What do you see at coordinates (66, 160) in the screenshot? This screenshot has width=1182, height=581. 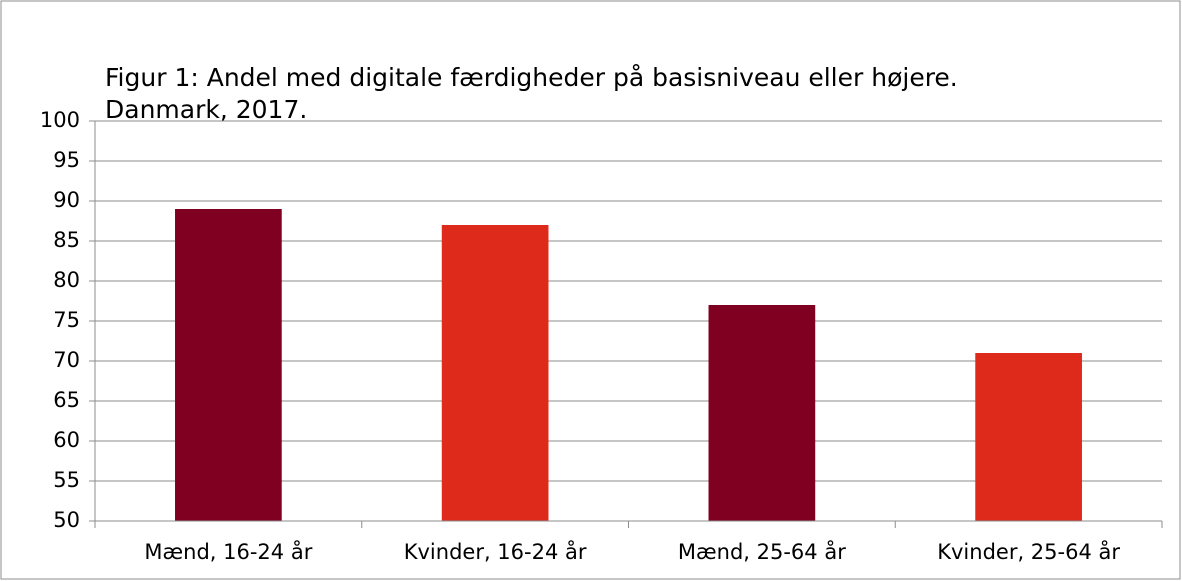 I see `y-tick-label: 95` at bounding box center [66, 160].